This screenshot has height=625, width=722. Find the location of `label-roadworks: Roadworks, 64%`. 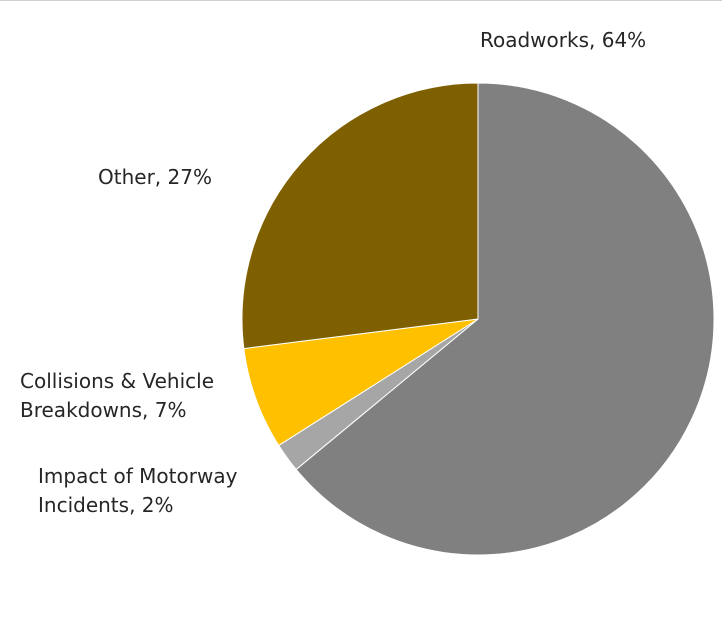

label-roadworks: Roadworks, 64% is located at coordinates (563, 40).